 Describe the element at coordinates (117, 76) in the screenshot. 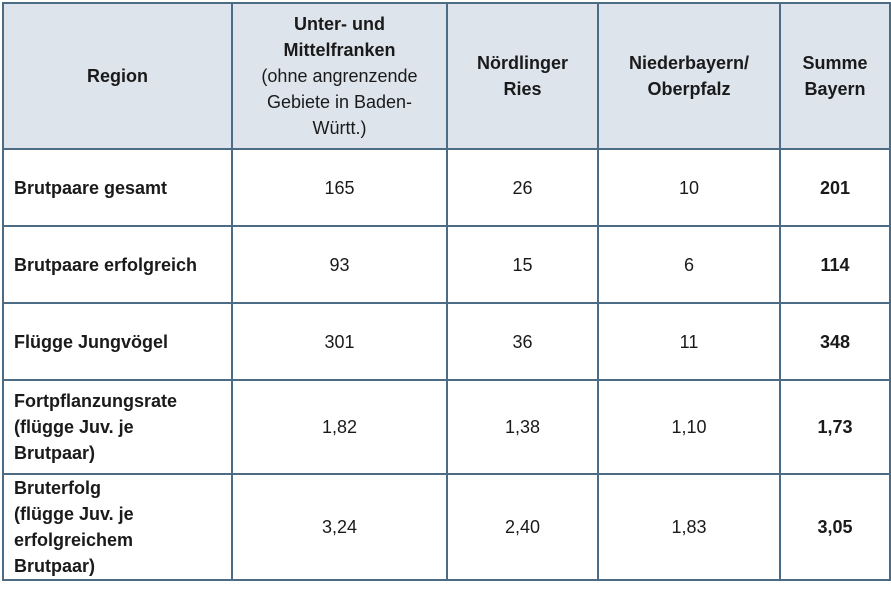

I see `header-region: Region` at that location.